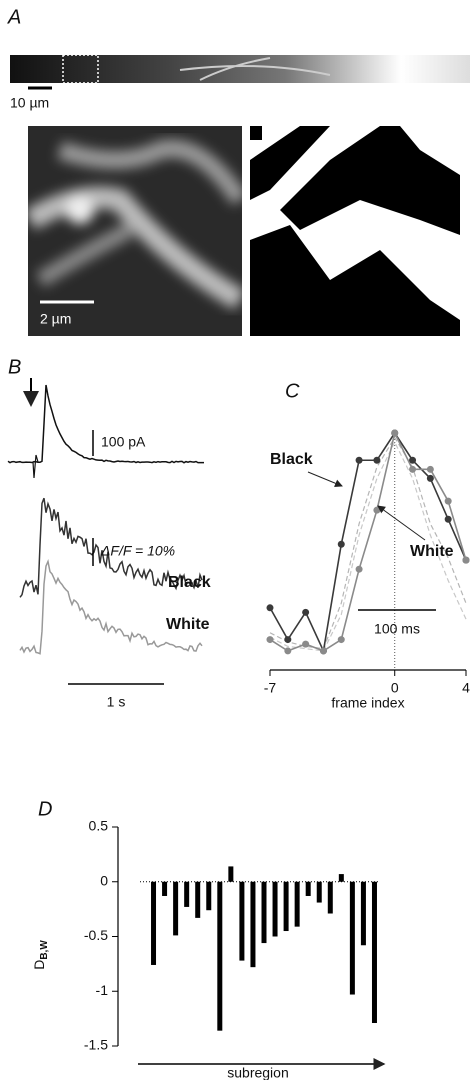  I want to click on trace-label: White, so click(188, 624).